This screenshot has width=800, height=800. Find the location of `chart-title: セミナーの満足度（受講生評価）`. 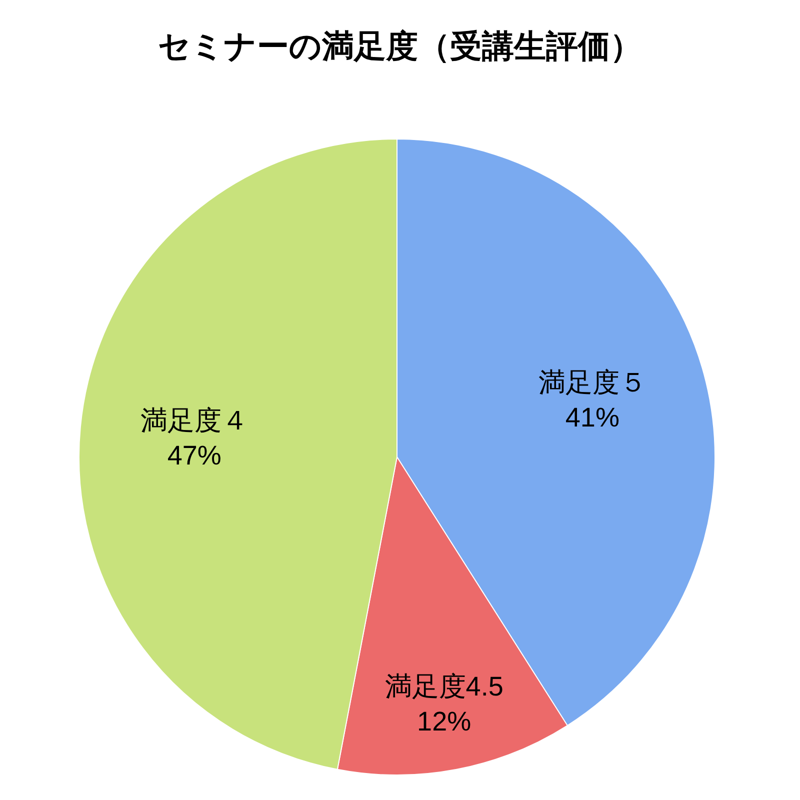

chart-title: セミナーの満足度（受講生評価） is located at coordinates (400, 46).